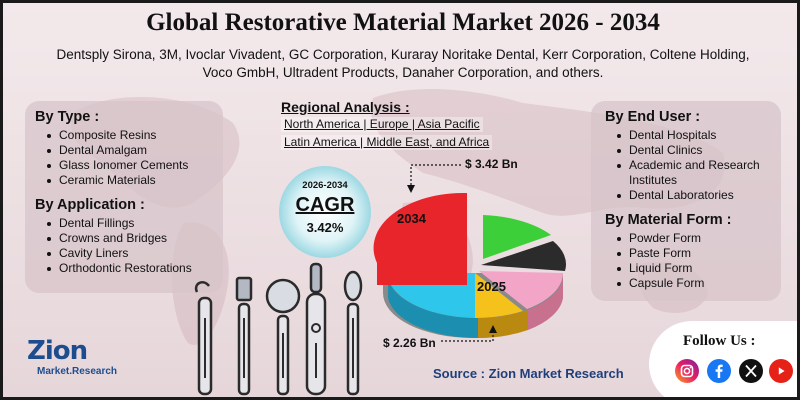 The width and height of the screenshot is (800, 400). What do you see at coordinates (686, 150) in the screenshot?
I see `list-item: Dental Clinics` at bounding box center [686, 150].